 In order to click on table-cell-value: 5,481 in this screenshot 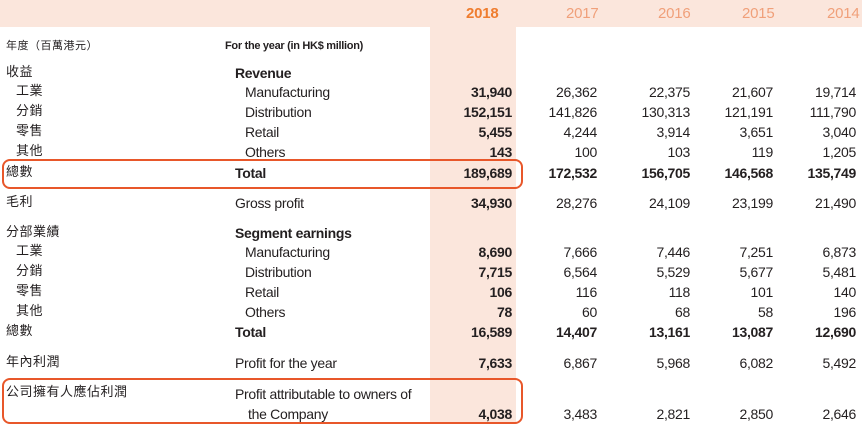, I will do `click(839, 272)`.